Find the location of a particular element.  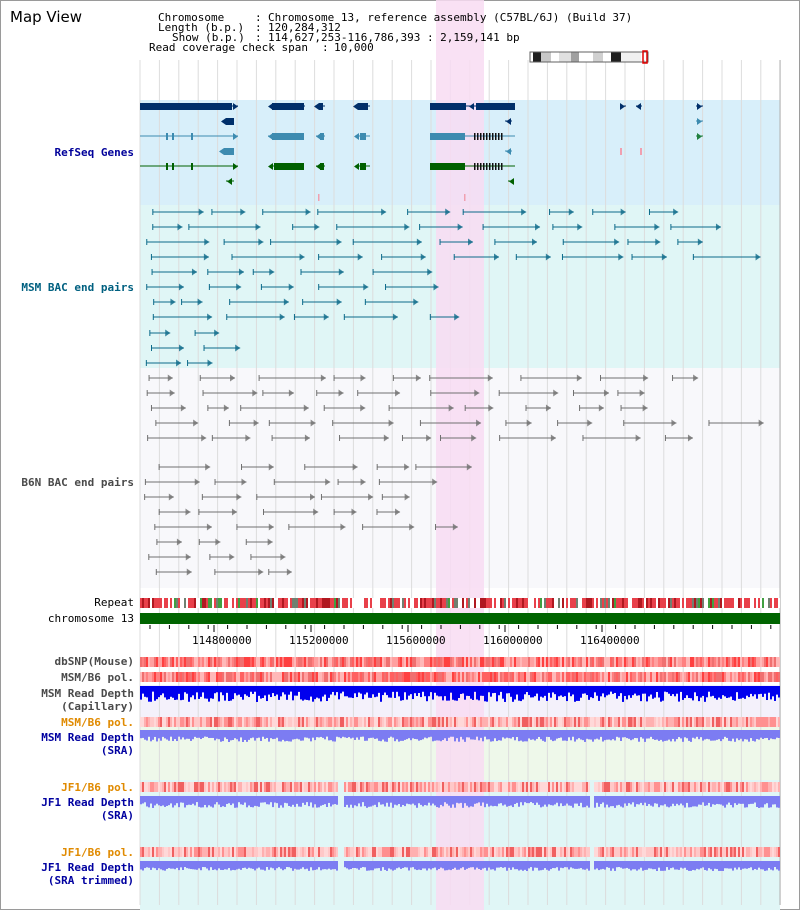

msm-bac-pair-arrow is located at coordinates (448, 212).